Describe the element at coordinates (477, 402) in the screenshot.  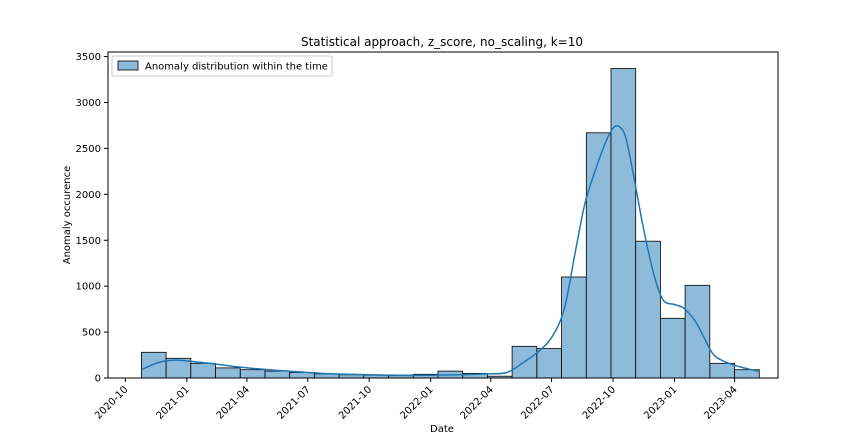
I see `x-tick-label: 2022-04` at that location.